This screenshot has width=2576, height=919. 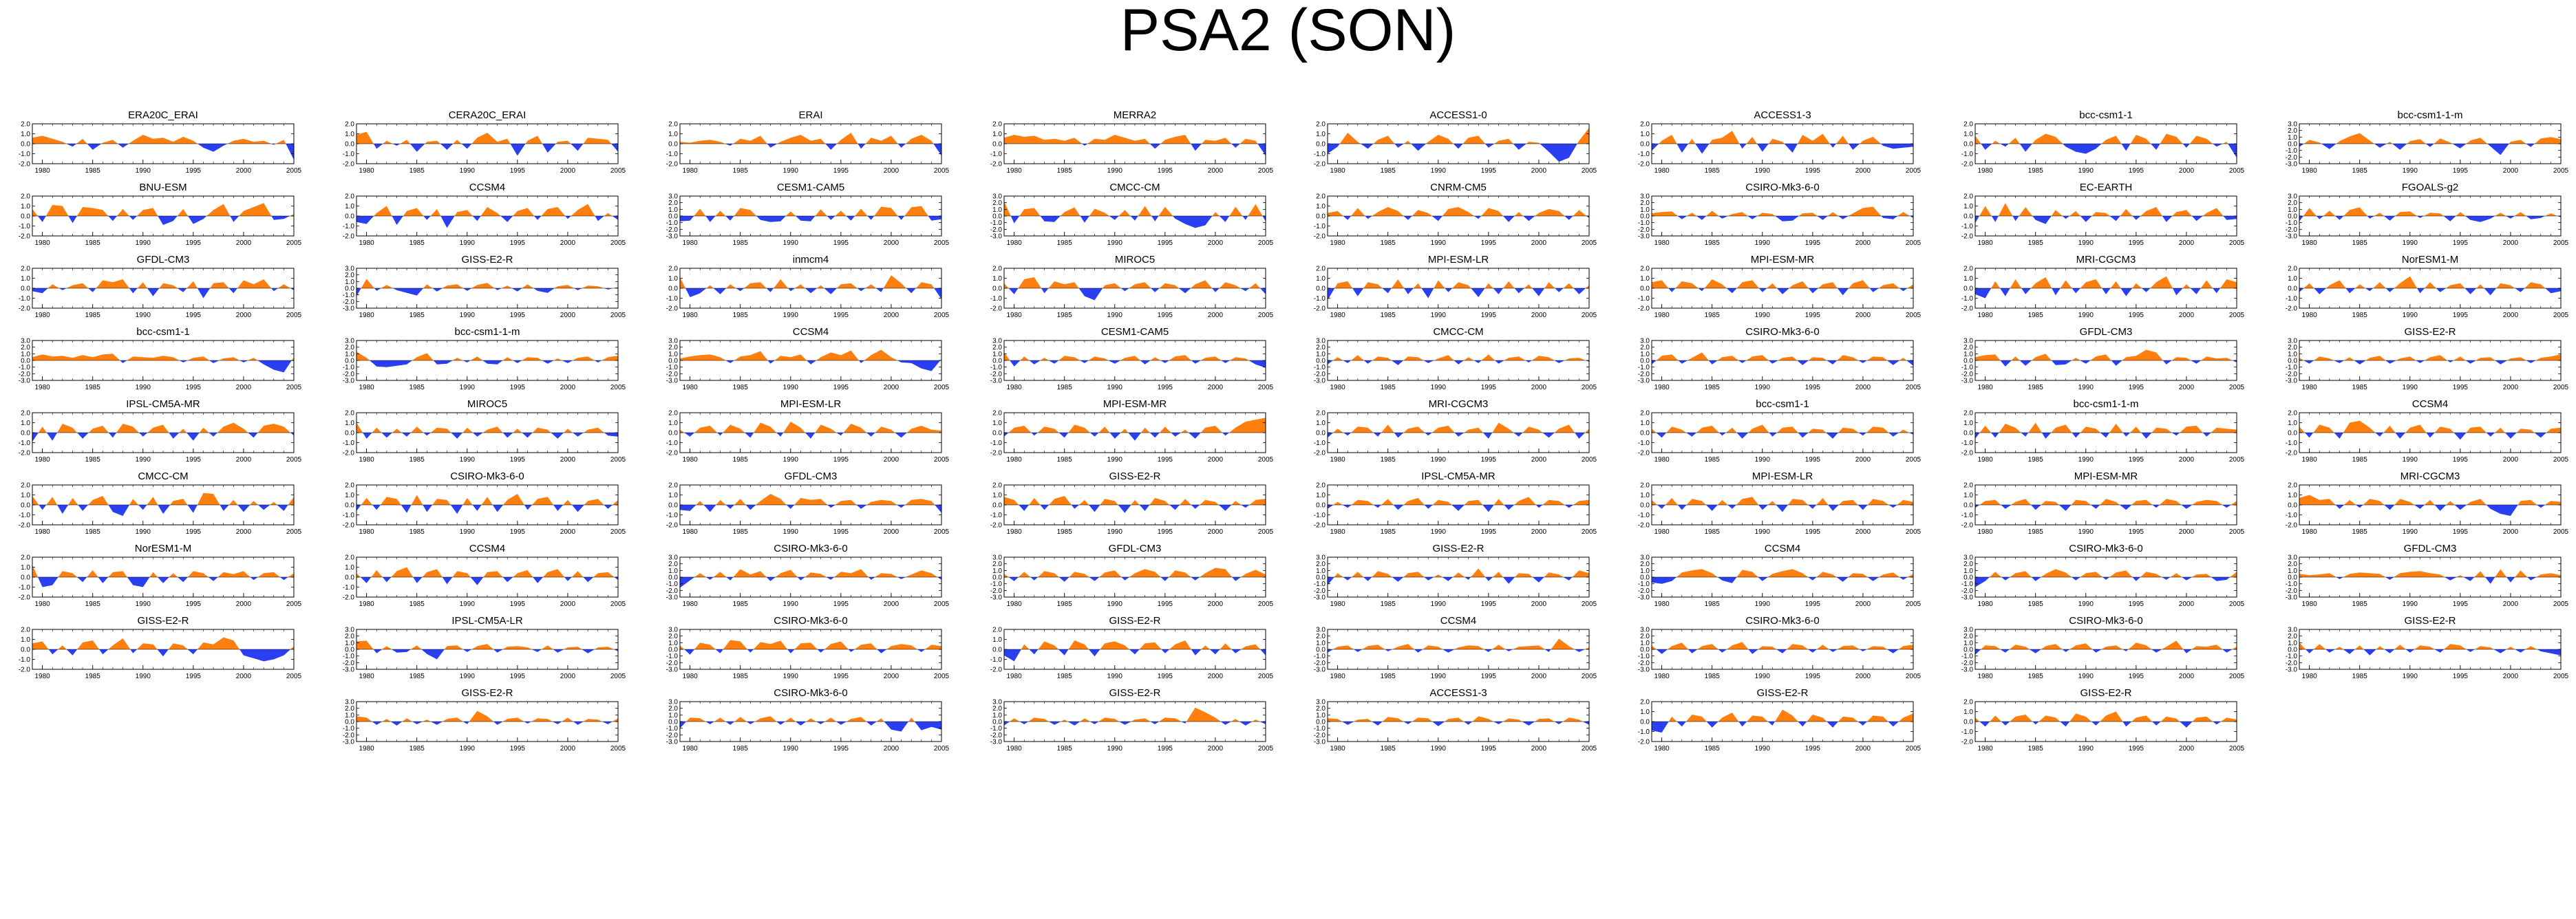 I want to click on y-tick-label: -3.0, so click(x=348, y=309).